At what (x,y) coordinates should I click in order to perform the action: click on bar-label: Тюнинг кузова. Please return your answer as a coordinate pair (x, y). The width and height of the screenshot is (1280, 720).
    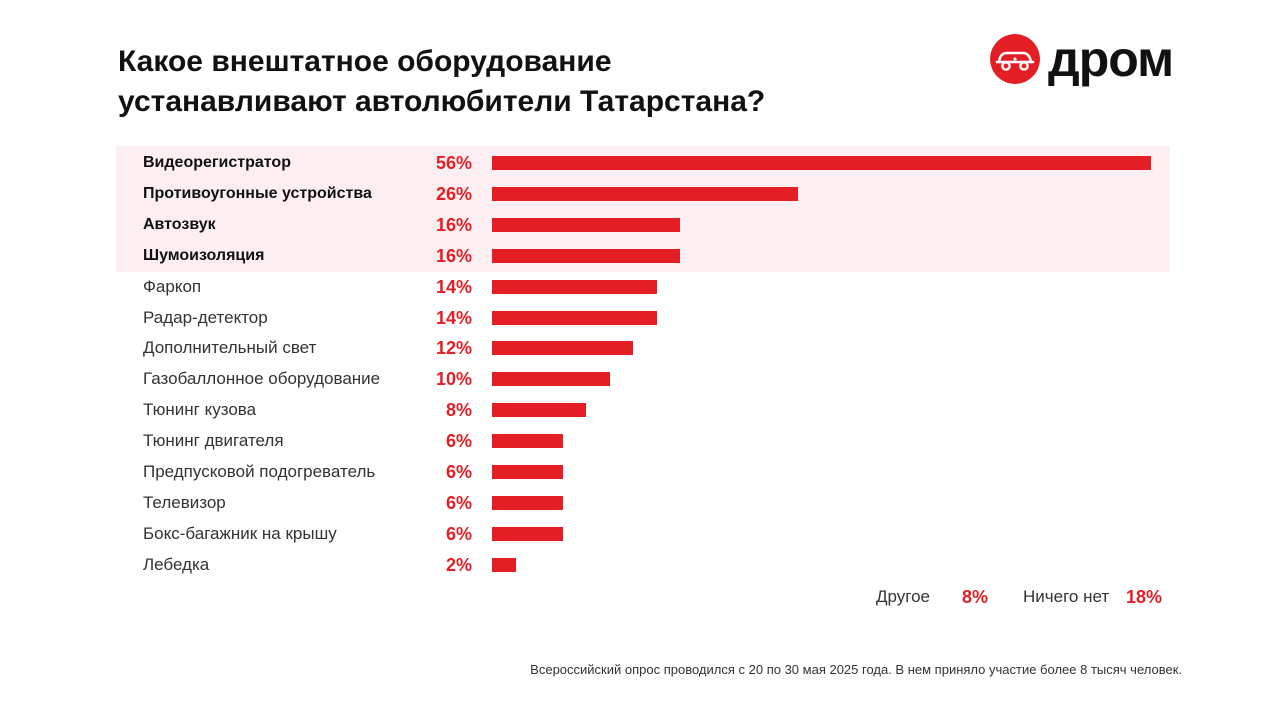
    Looking at the image, I should click on (200, 410).